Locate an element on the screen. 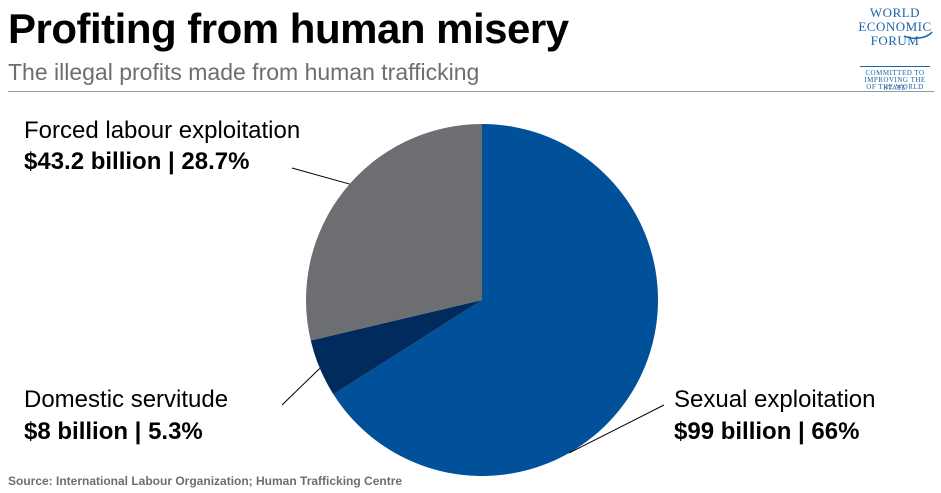  logo-divider is located at coordinates (895, 66).